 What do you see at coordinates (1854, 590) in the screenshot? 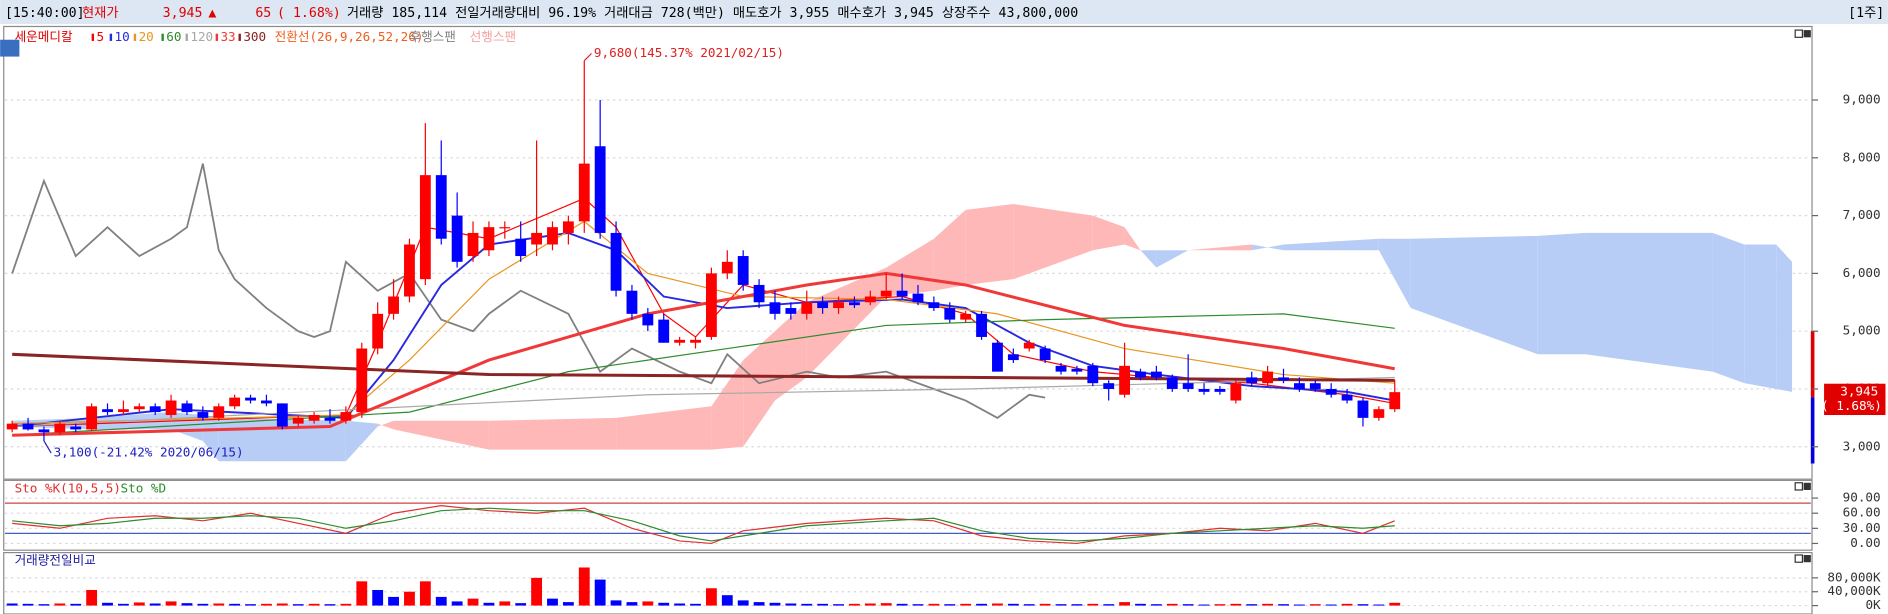
I see `y-tick-label: 40,000K` at bounding box center [1854, 590].